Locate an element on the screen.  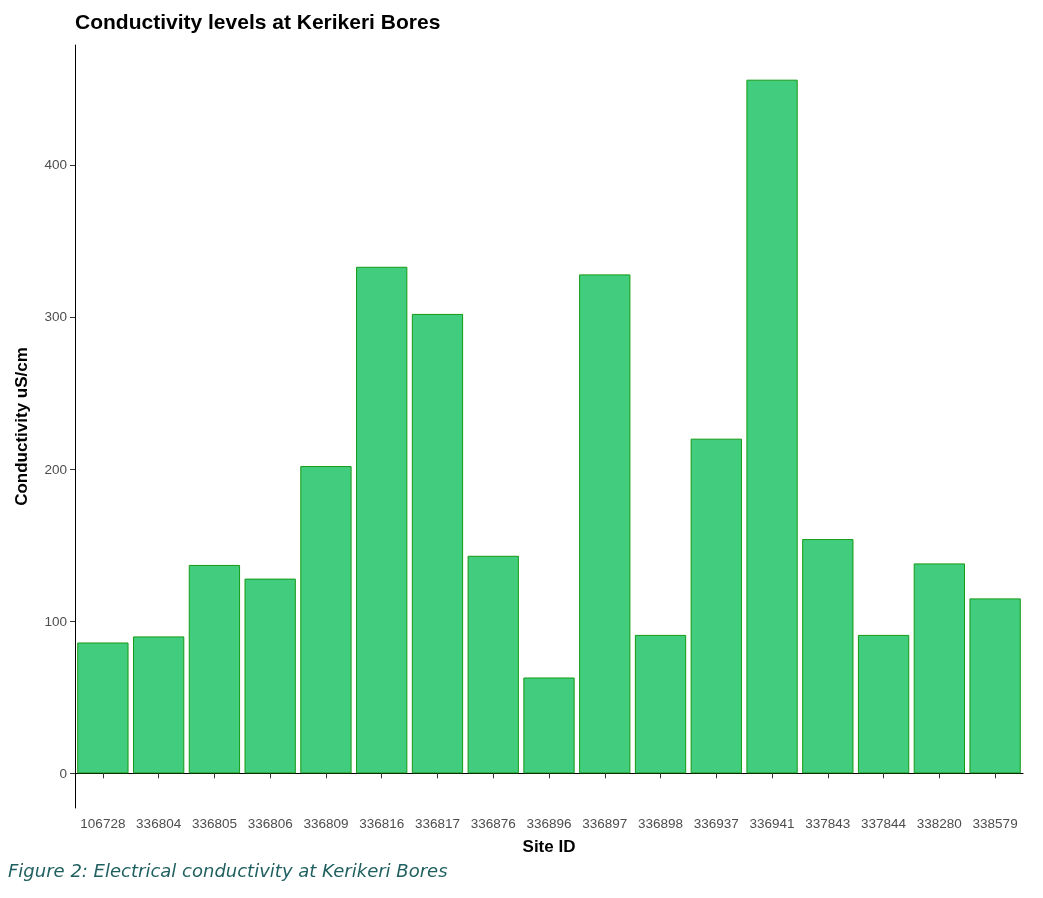
x-tick-label: 336806 is located at coordinates (270, 823).